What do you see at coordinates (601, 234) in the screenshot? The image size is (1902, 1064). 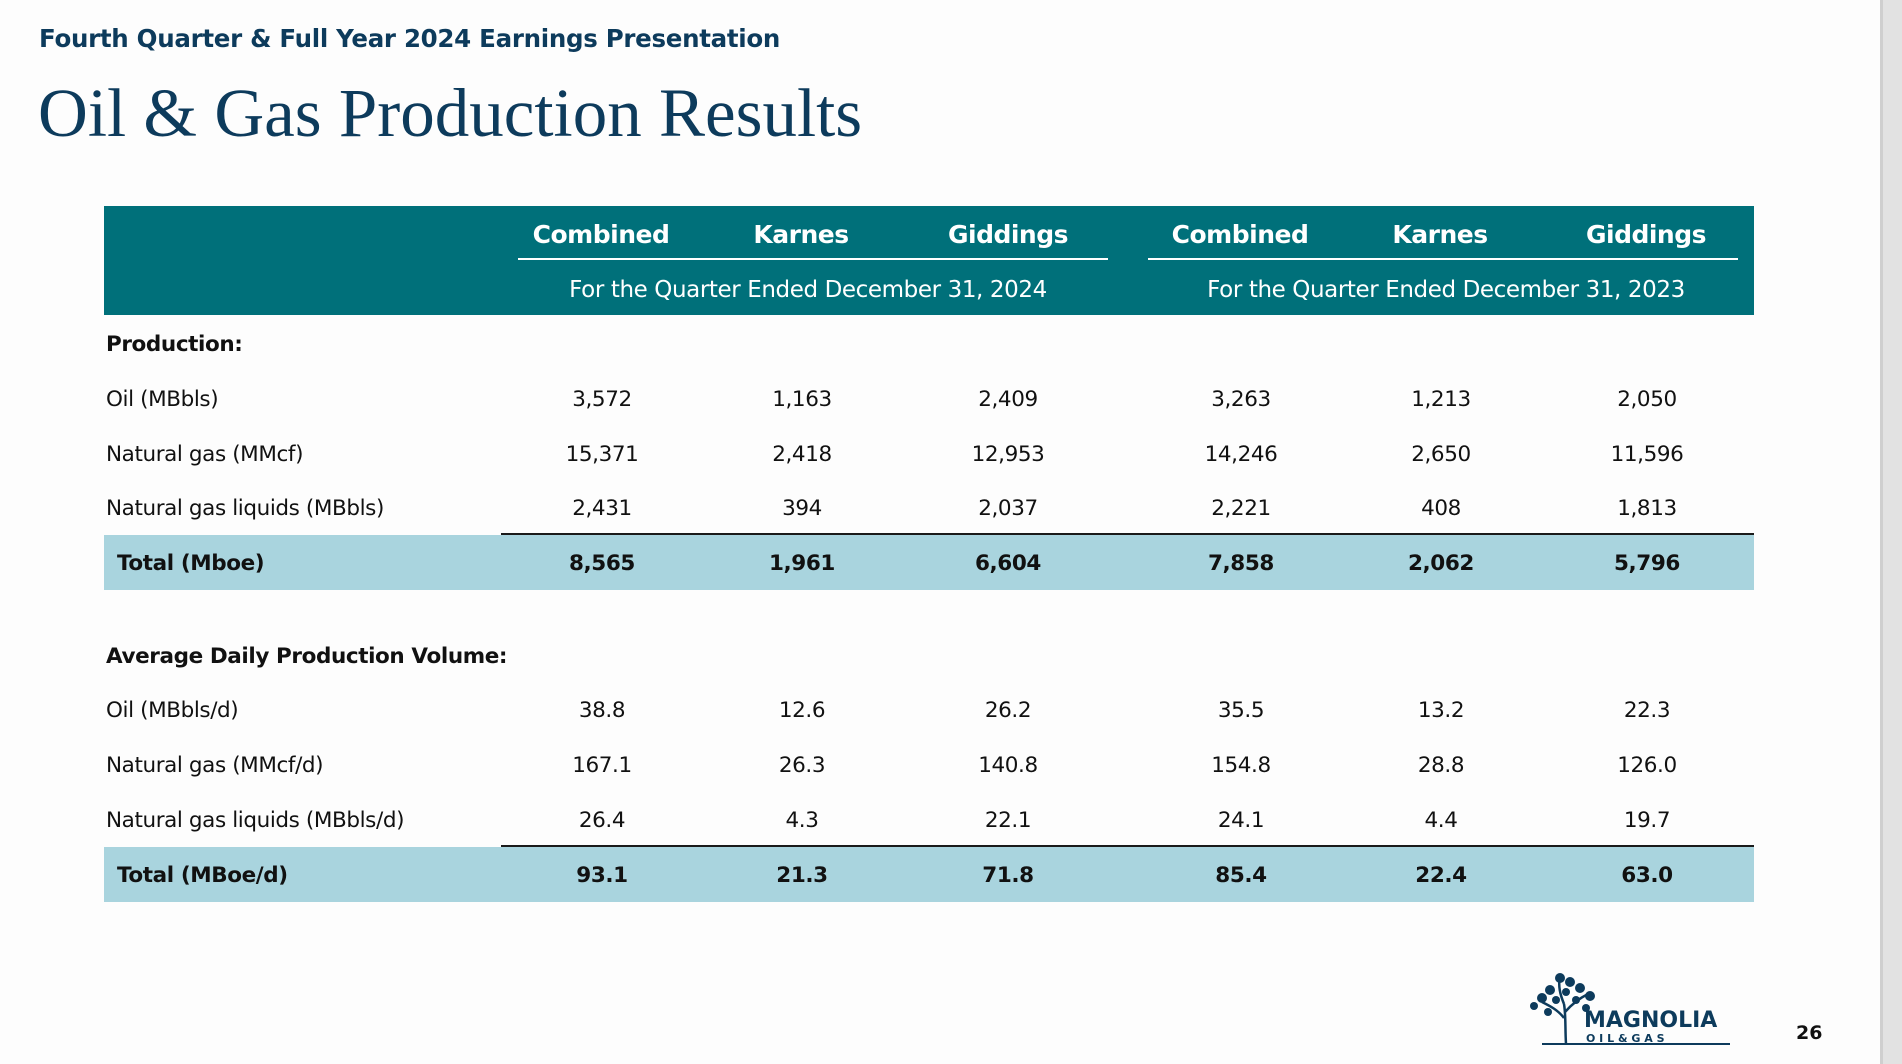 I see `column-header-combined-2024: Combined` at bounding box center [601, 234].